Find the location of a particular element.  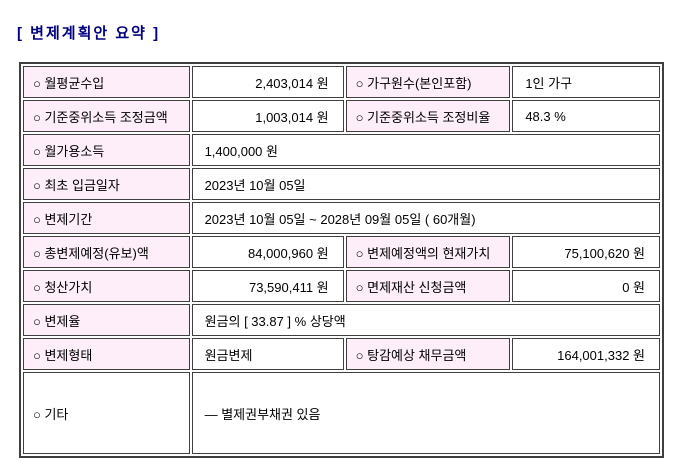

label-liquidation-value: ○ 청산가치 is located at coordinates (106, 286).